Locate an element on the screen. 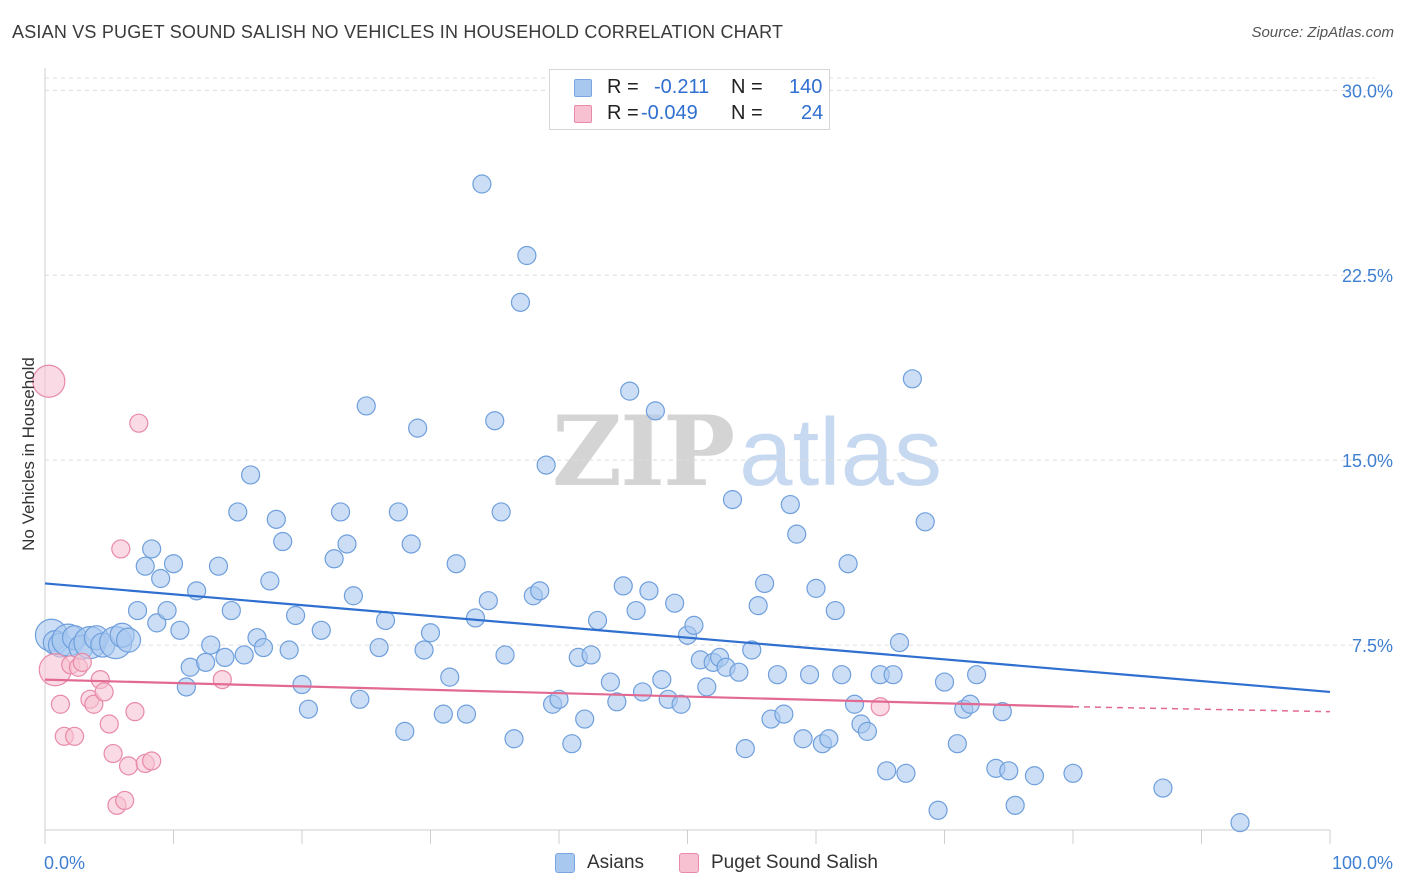  y-tick-label: 22.5% is located at coordinates (1367, 276).